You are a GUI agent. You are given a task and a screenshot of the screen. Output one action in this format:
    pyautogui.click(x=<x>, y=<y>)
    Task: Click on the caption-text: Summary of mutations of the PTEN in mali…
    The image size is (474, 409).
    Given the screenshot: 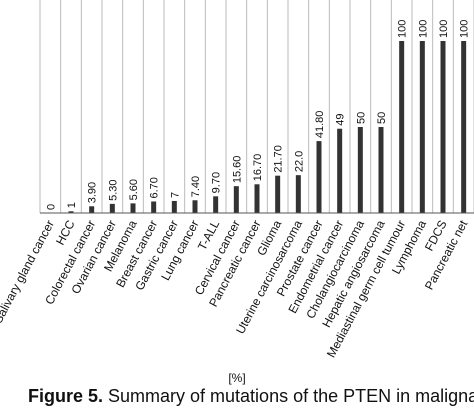 What is the action you would take?
    pyautogui.click(x=288, y=396)
    